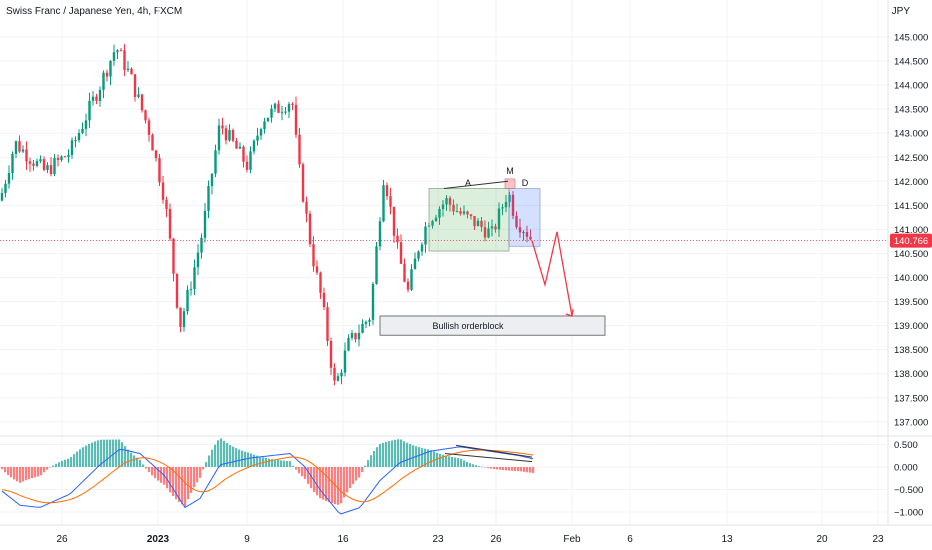 This screenshot has width=932, height=550. I want to click on time-tick-1: 2023, so click(158, 539).